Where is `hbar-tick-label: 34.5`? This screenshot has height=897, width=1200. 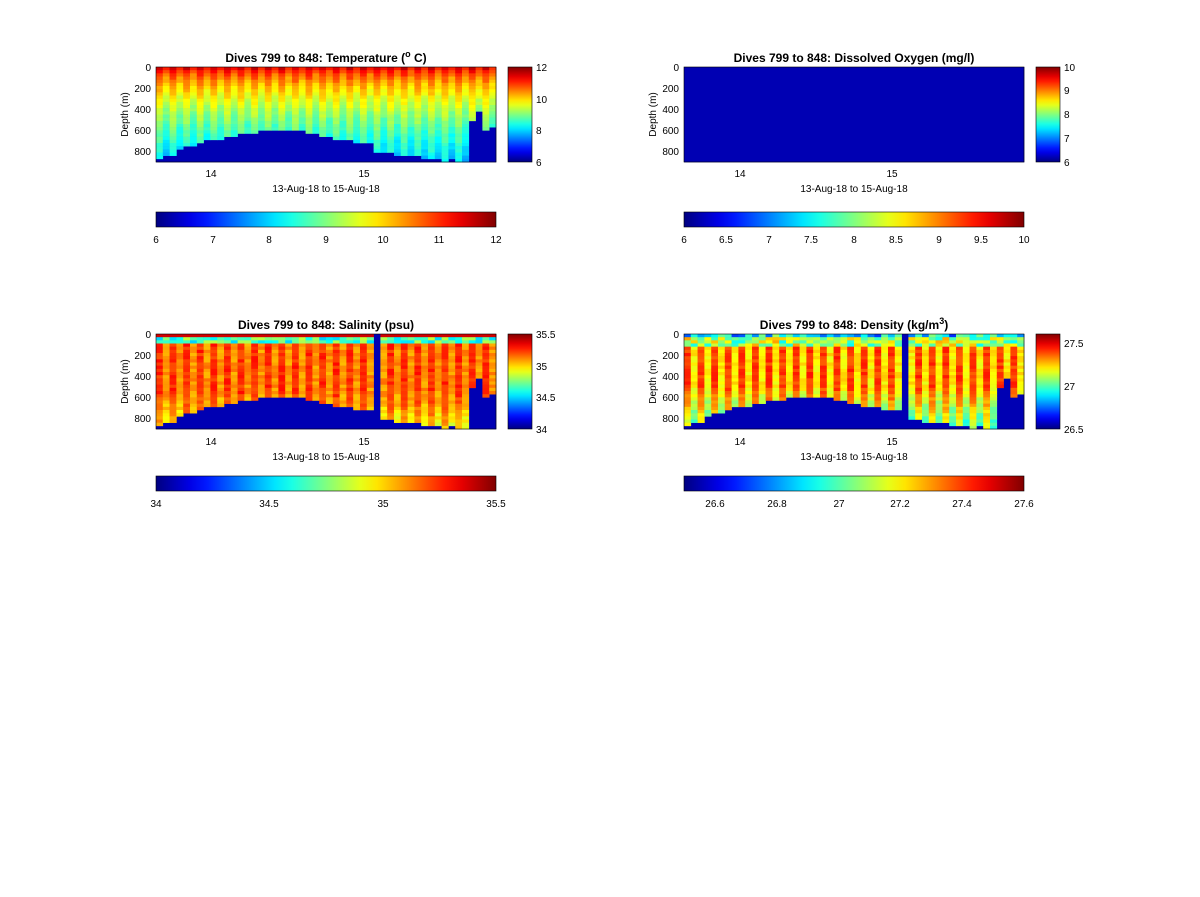
hbar-tick-label: 34.5 is located at coordinates (269, 504).